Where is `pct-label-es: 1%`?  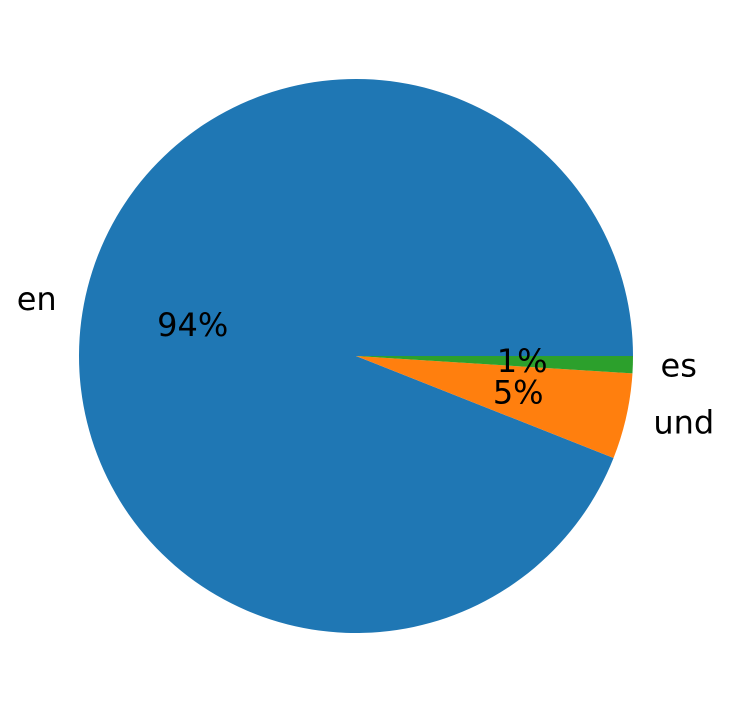 pct-label-es: 1% is located at coordinates (522, 361).